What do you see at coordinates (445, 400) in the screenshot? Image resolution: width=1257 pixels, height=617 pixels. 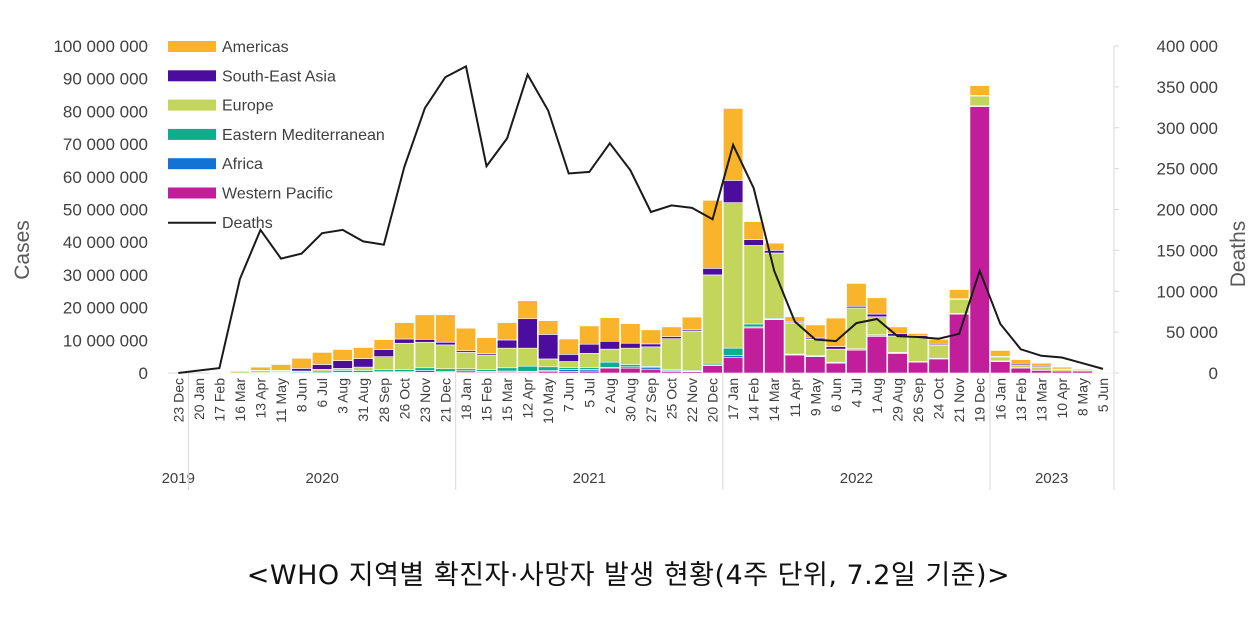 I see `x-tick-label: 21 Dec` at bounding box center [445, 400].